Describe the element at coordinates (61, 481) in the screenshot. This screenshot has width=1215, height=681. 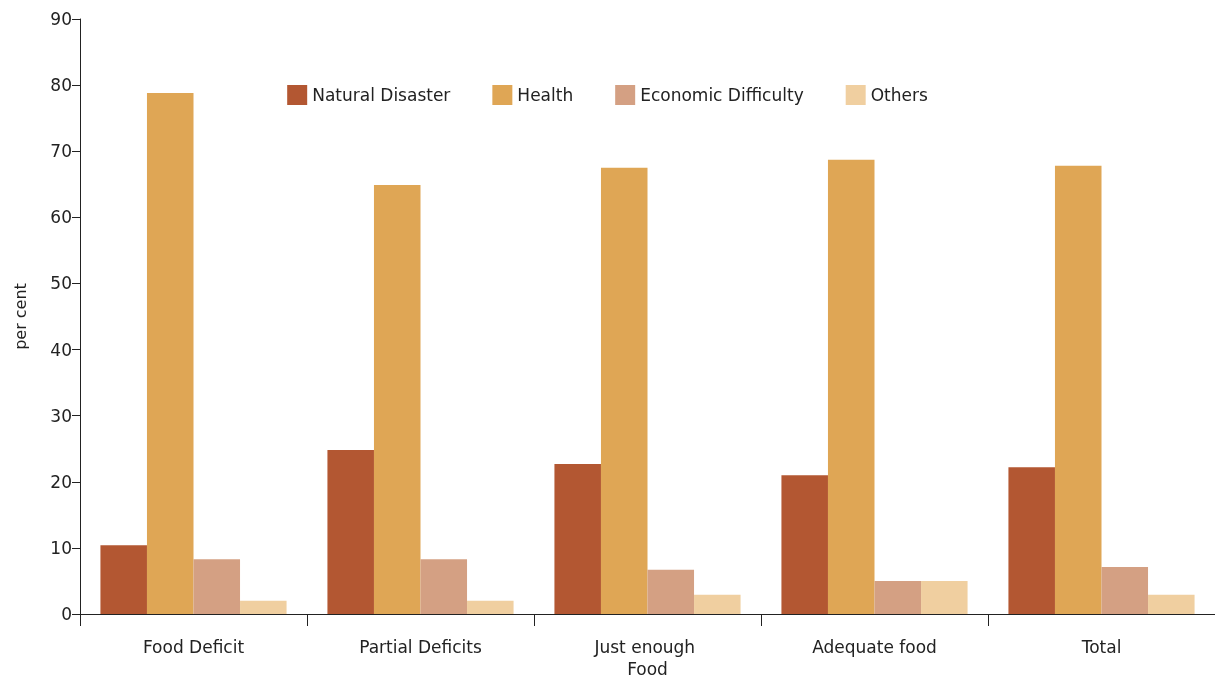
I see `y-tick-label: 20` at that location.